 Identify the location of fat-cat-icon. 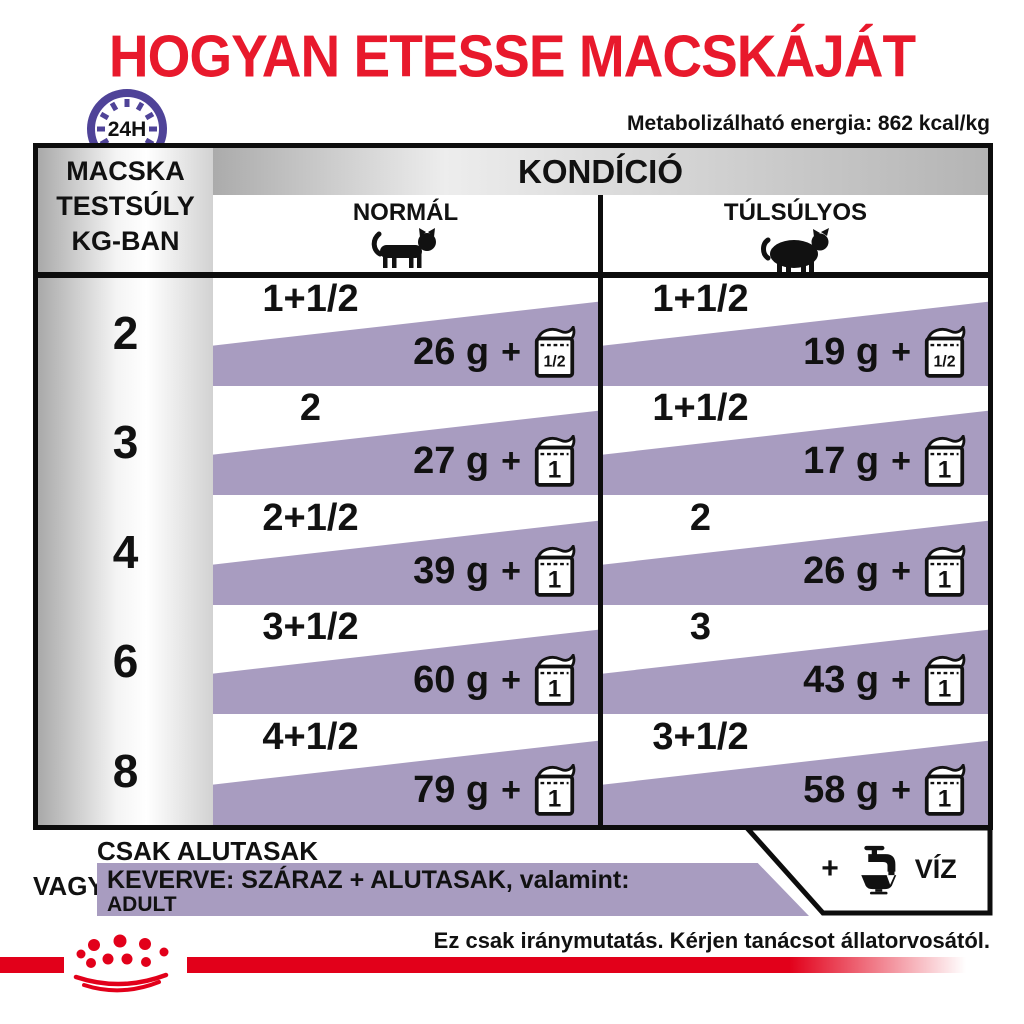
(795, 252).